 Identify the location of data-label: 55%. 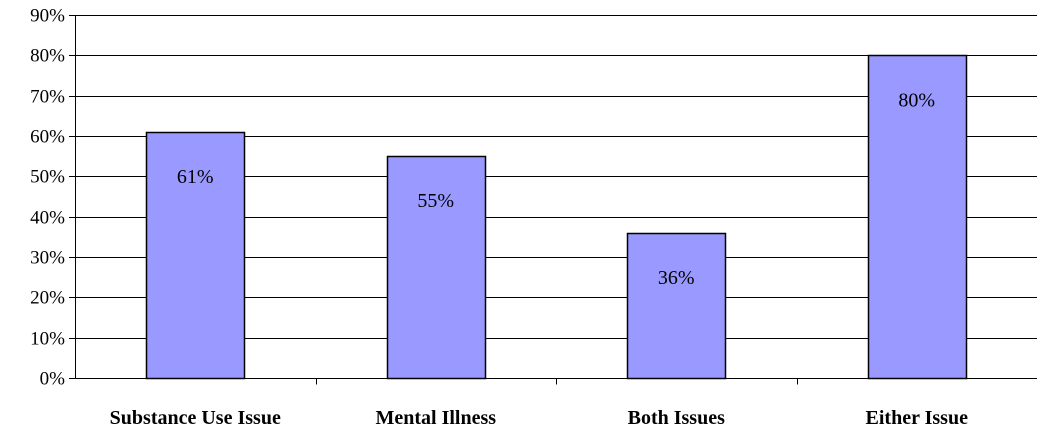
(435, 201).